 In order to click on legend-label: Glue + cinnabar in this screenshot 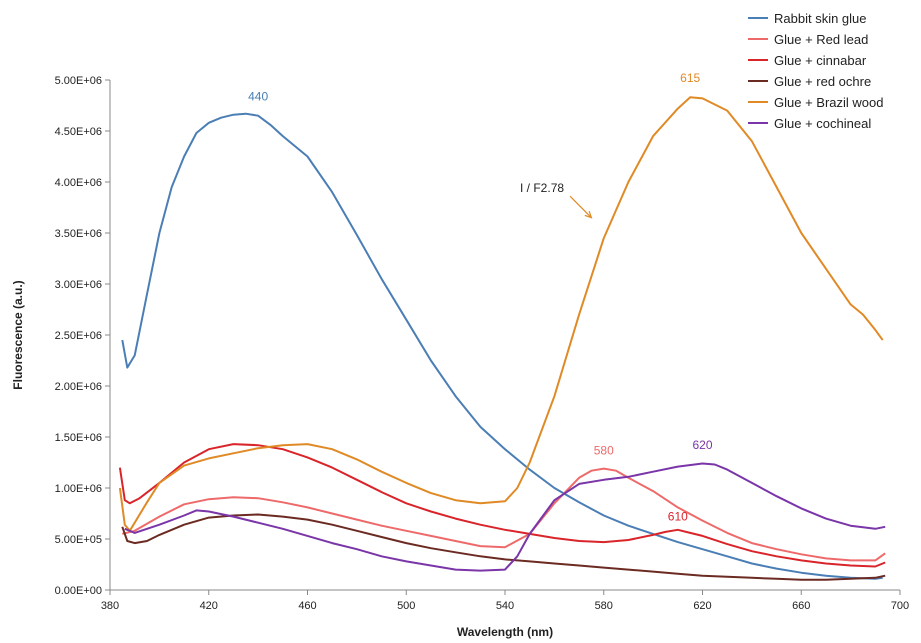, I will do `click(820, 60)`.